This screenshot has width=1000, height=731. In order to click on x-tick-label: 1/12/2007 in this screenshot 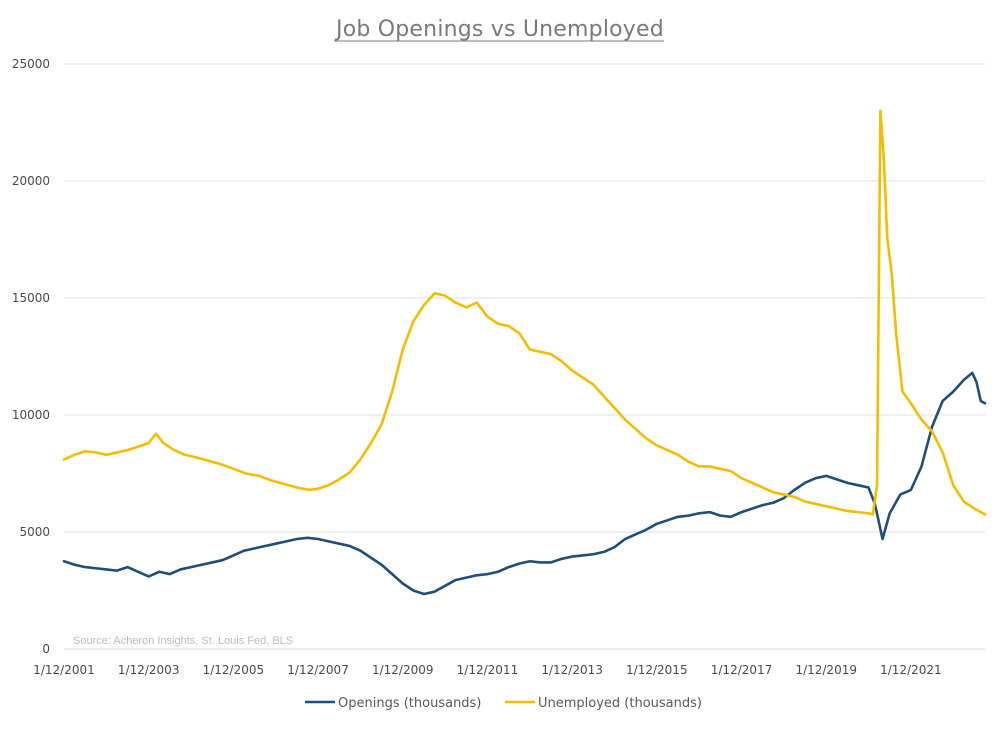, I will do `click(318, 670)`.